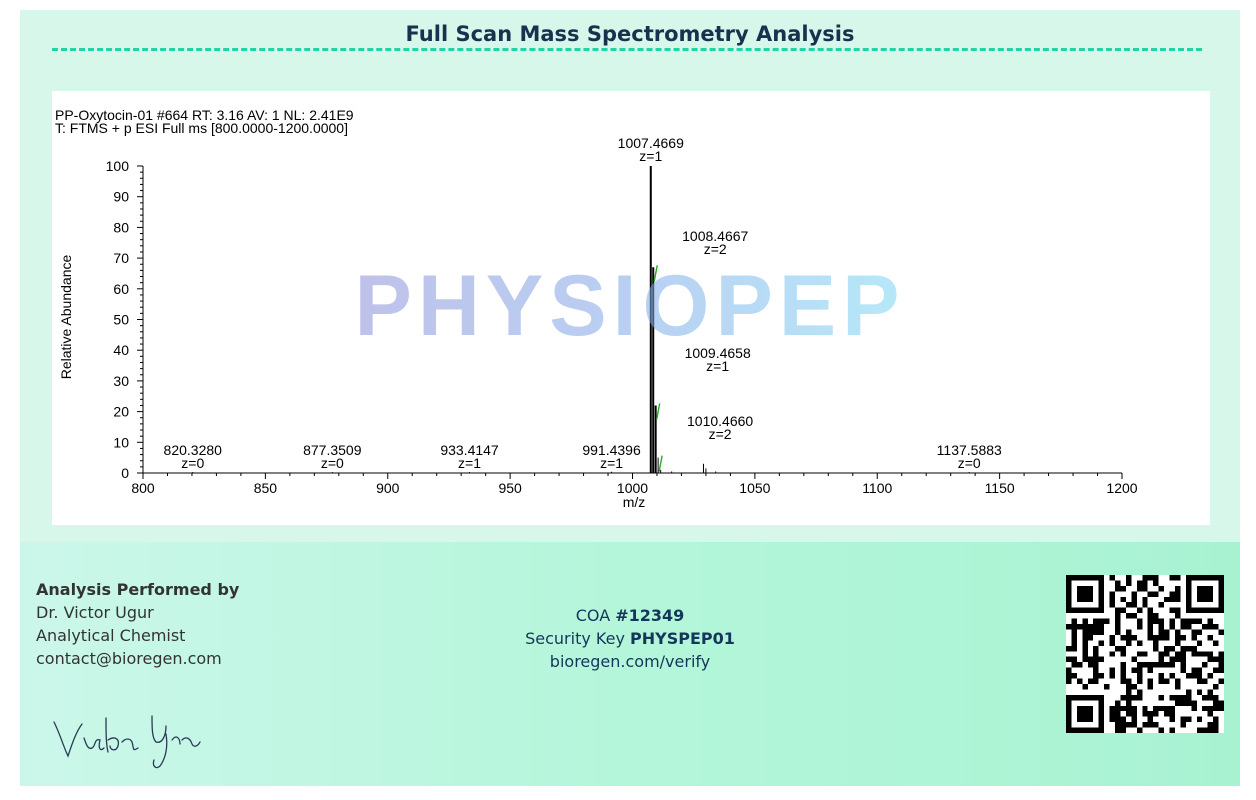 The width and height of the screenshot is (1256, 800). What do you see at coordinates (1145, 654) in the screenshot?
I see `qr-code-icon` at bounding box center [1145, 654].